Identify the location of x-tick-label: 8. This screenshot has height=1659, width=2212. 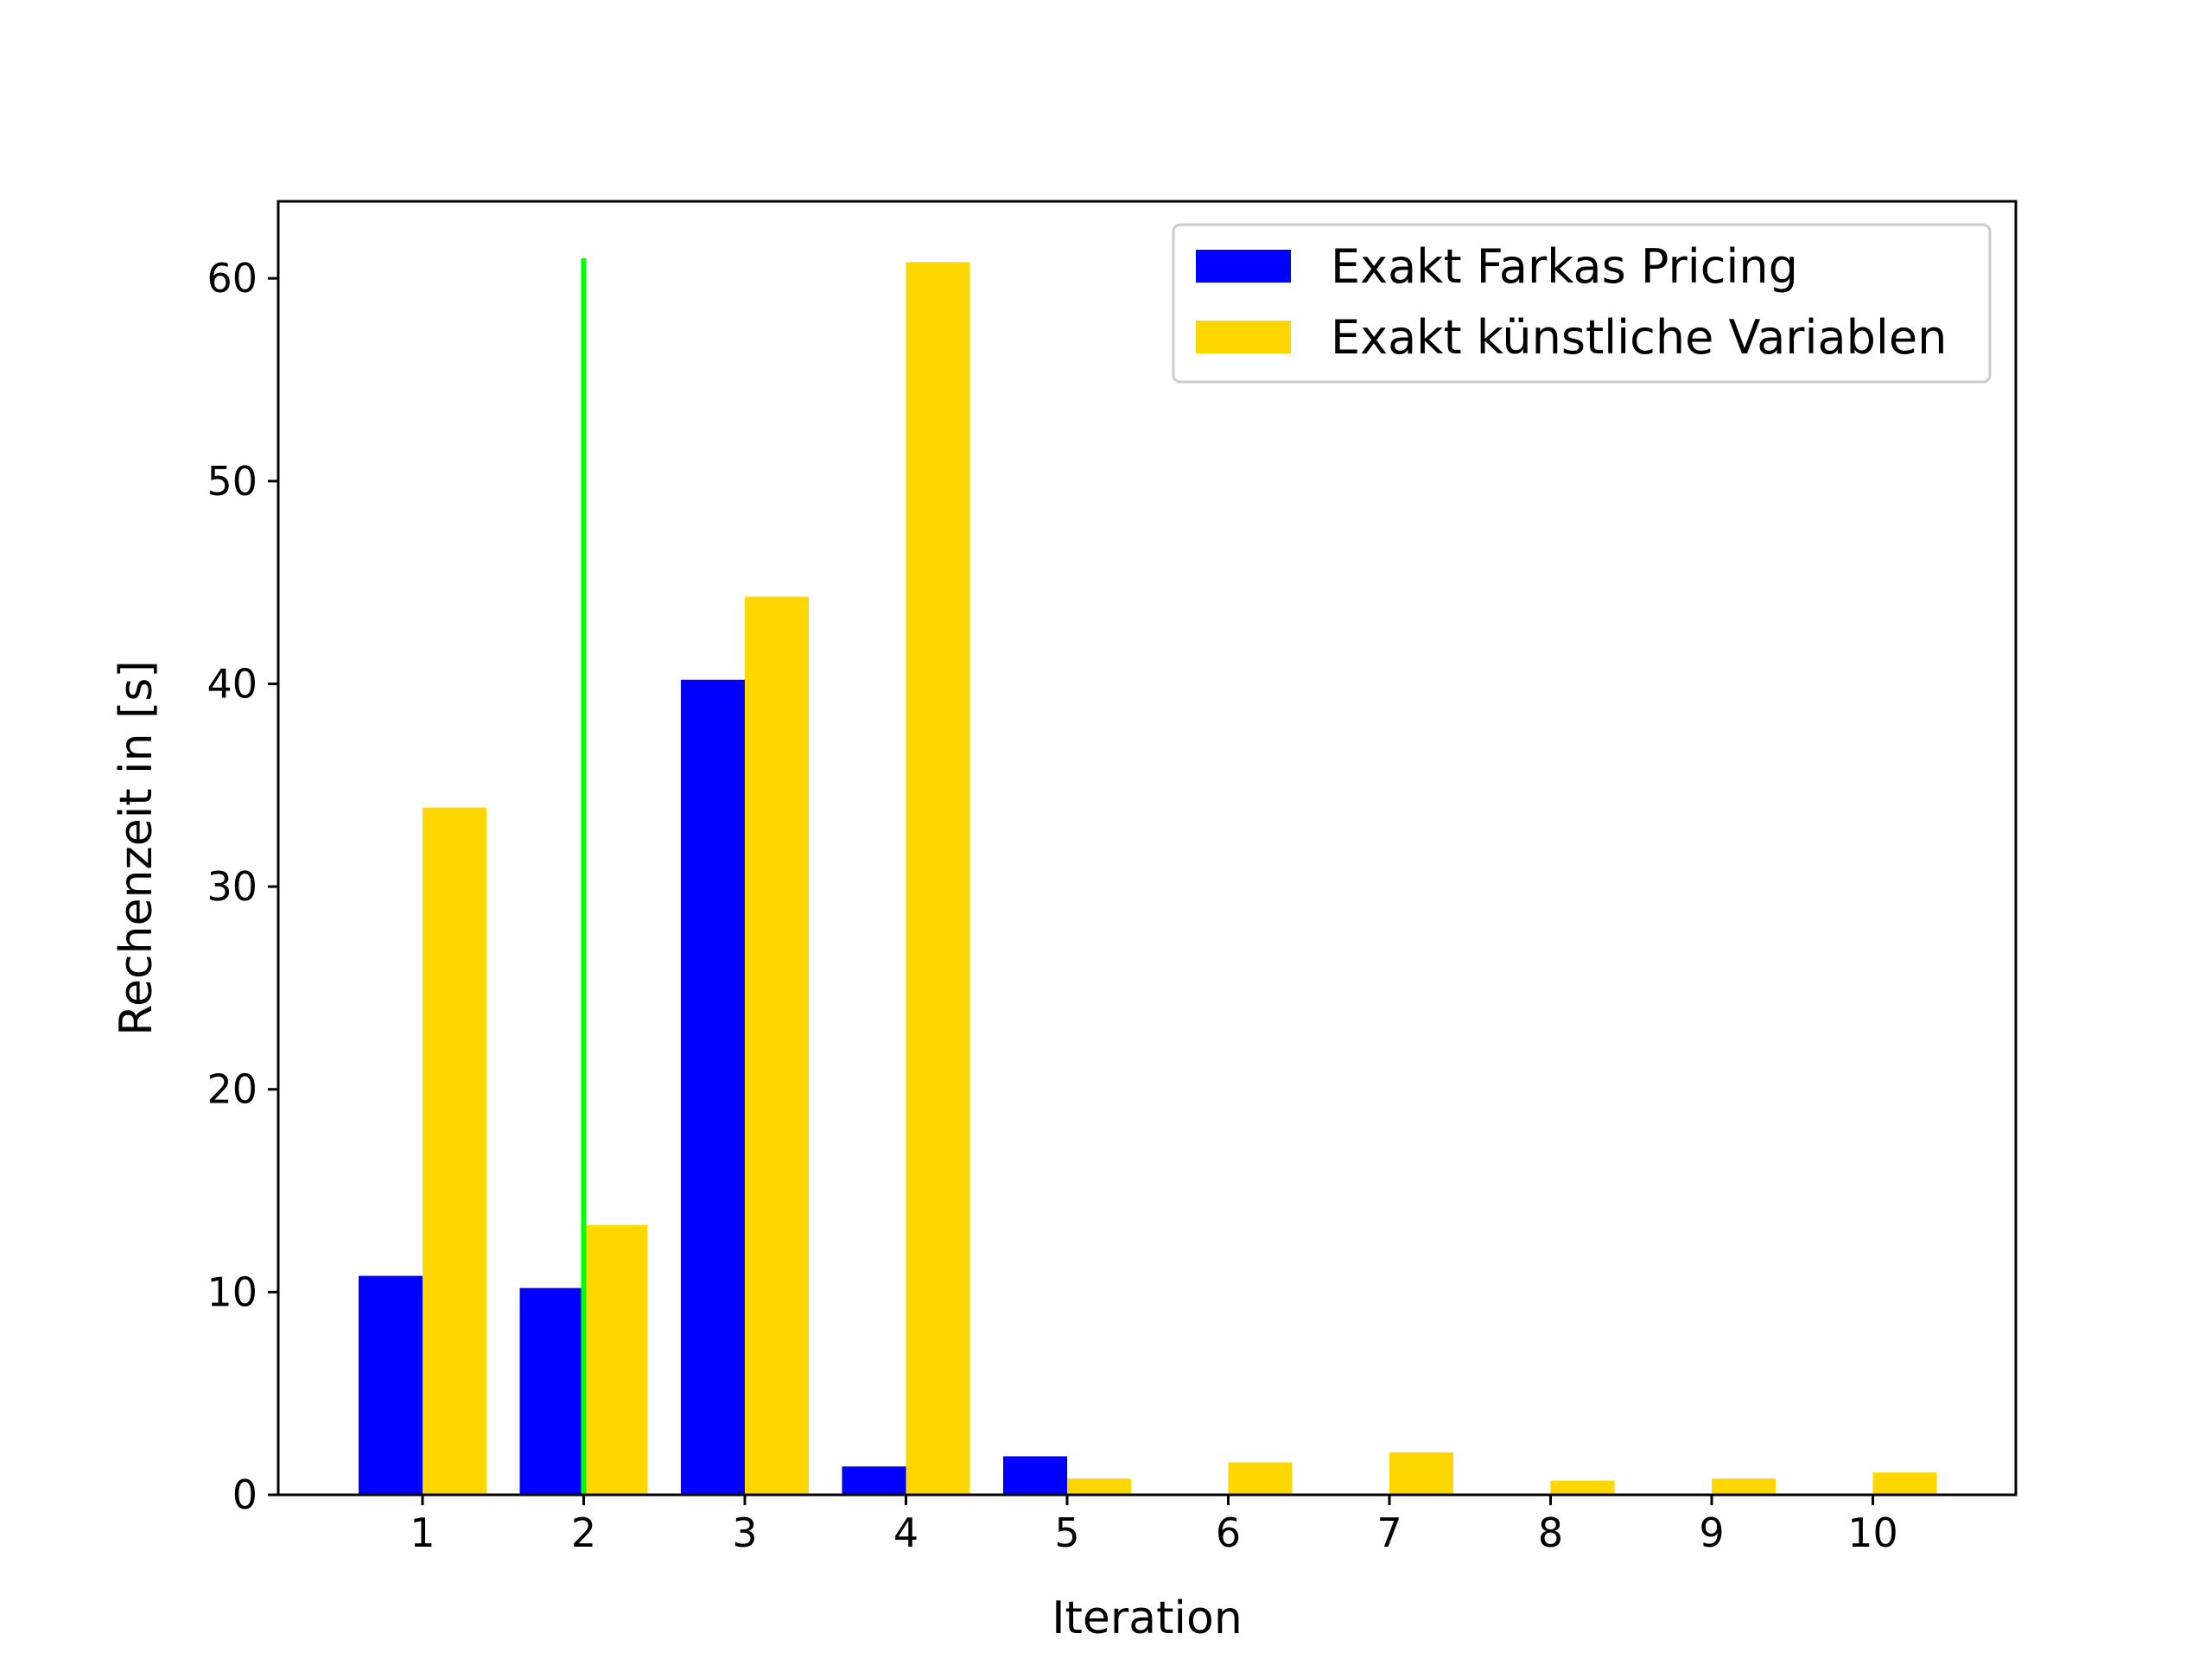
(1550, 1533).